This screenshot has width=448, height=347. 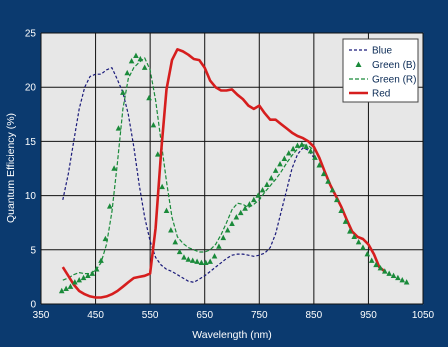 What do you see at coordinates (95, 315) in the screenshot?
I see `x-tick-label: 450` at bounding box center [95, 315].